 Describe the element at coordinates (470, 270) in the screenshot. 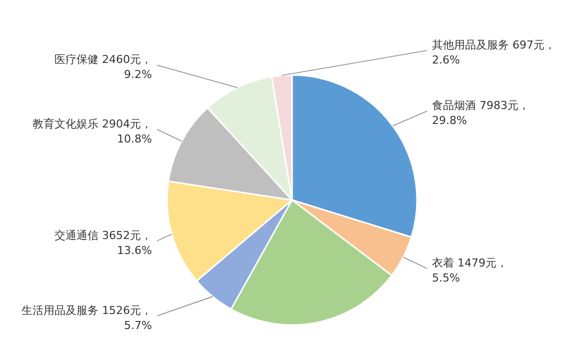

I see `slice-label: 衣着 1479元，5.5%` at that location.